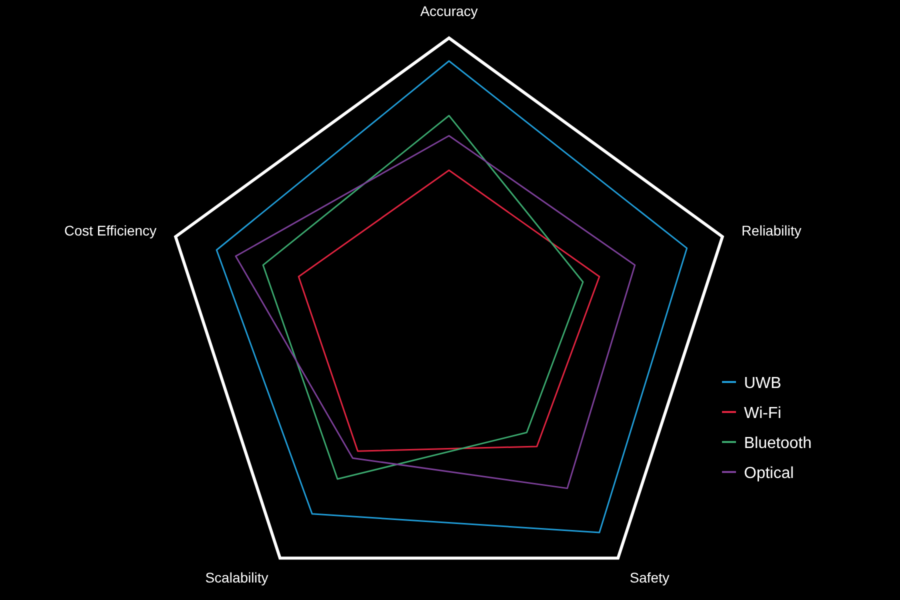 The width and height of the screenshot is (900, 600). Describe the element at coordinates (771, 230) in the screenshot. I see `spoke-label: Reliability` at that location.